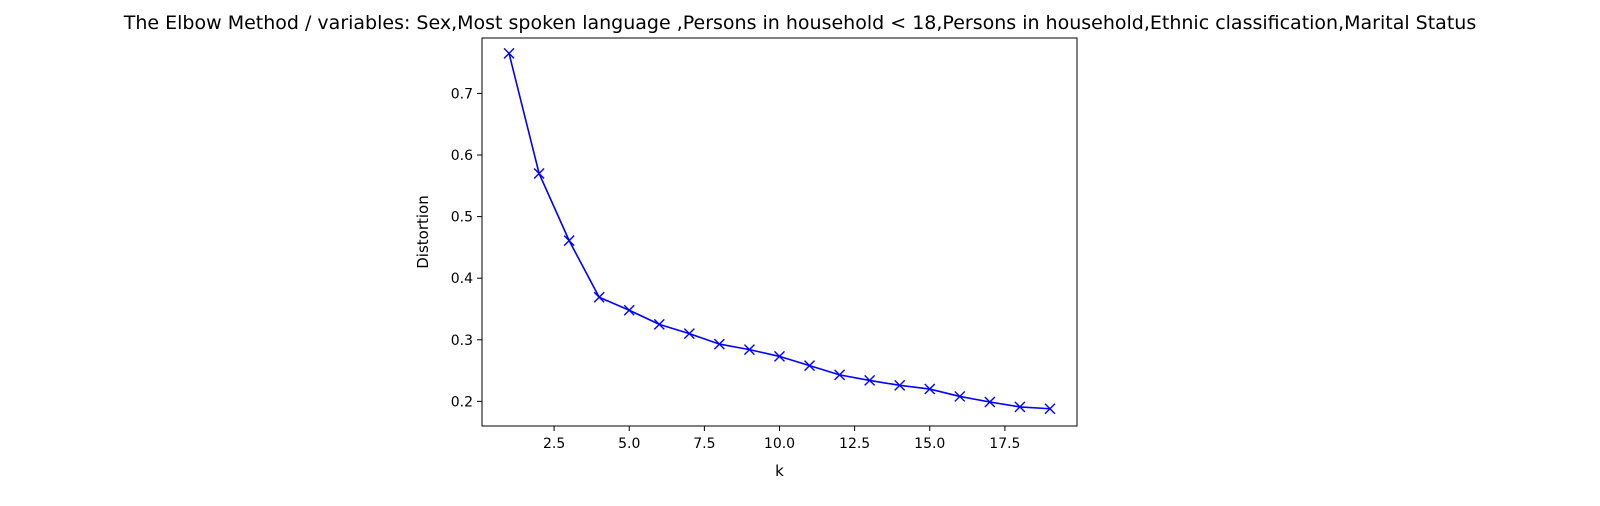 Image resolution: width=1600 pixels, height=506 pixels. Describe the element at coordinates (554, 444) in the screenshot. I see `x-tick-label: 2.5` at that location.